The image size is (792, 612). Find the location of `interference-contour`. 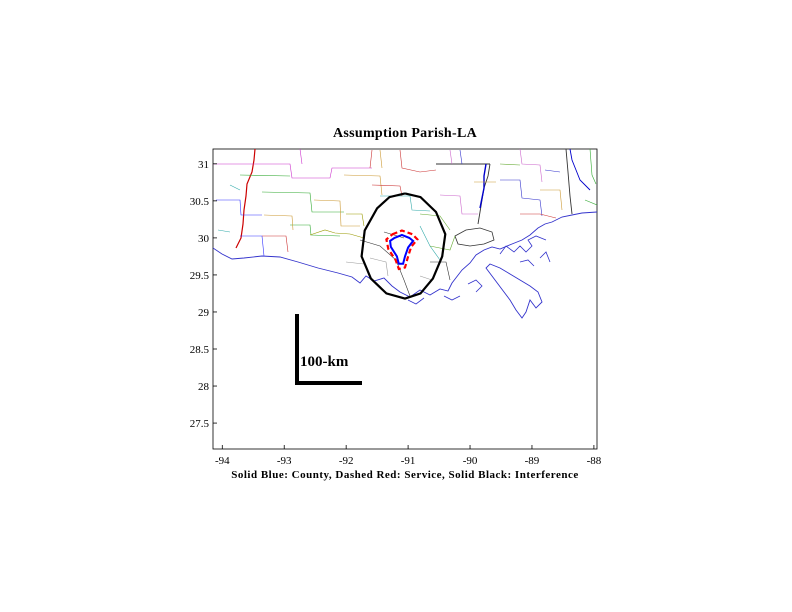

interference-contour is located at coordinates (403, 246).